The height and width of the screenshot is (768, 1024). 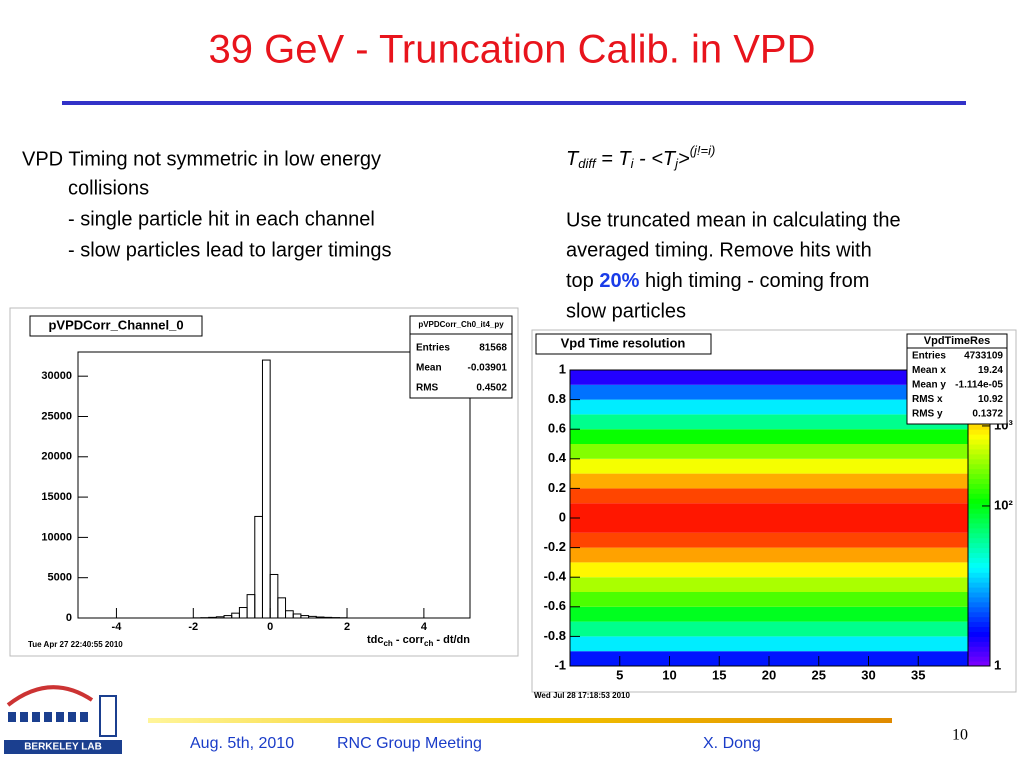 I want to click on right-text: slow particles, so click(x=626, y=311).